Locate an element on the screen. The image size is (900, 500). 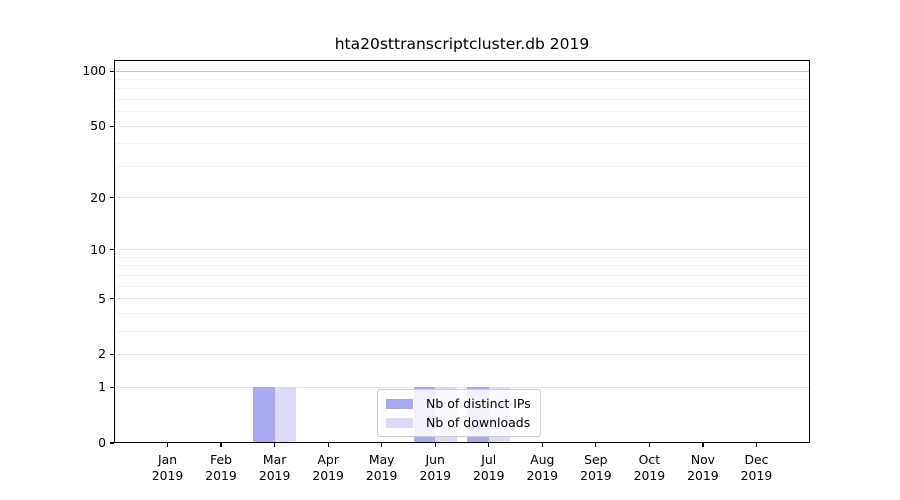
x-tick-label-sep: Sep 2019 is located at coordinates (596, 467).